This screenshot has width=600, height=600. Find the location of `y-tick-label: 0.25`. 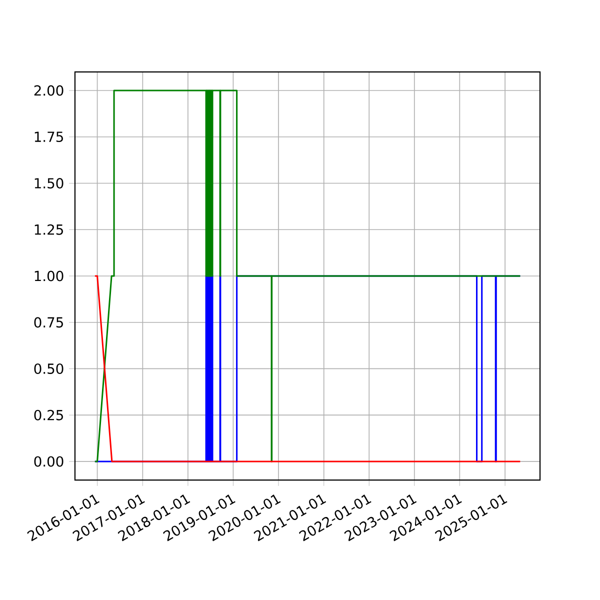

y-tick-label: 0.25 is located at coordinates (48, 415).